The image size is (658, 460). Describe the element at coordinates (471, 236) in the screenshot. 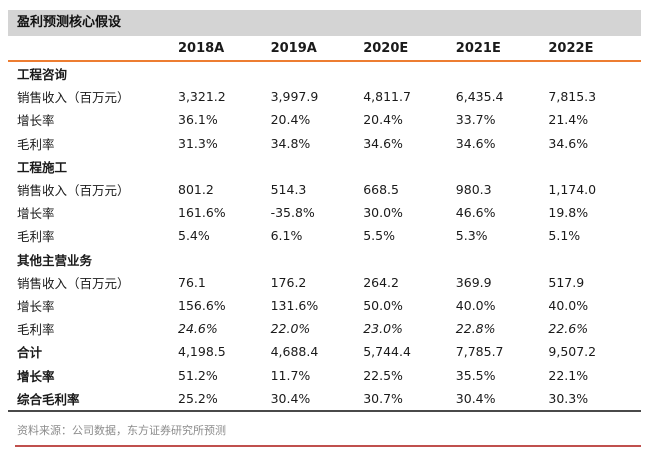

I see `cell-value: 5.3%` at that location.